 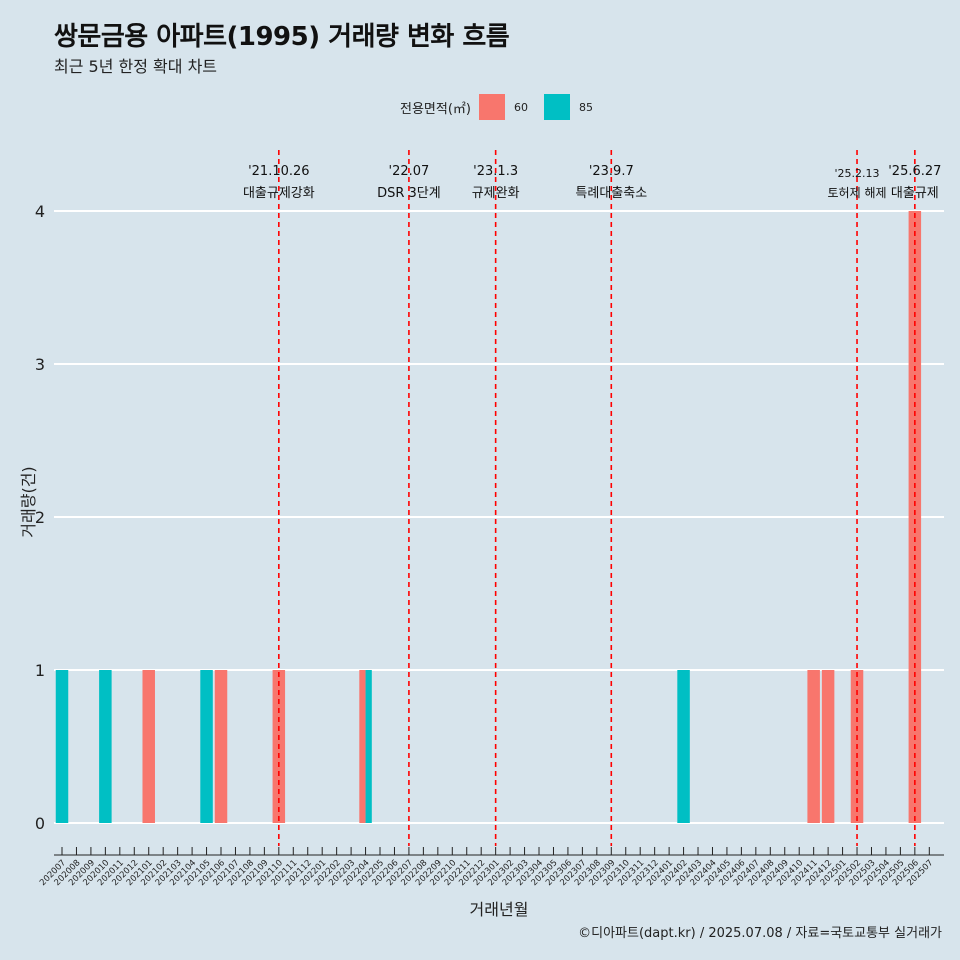 I want to click on y-tick-label: 3, so click(x=40, y=364).